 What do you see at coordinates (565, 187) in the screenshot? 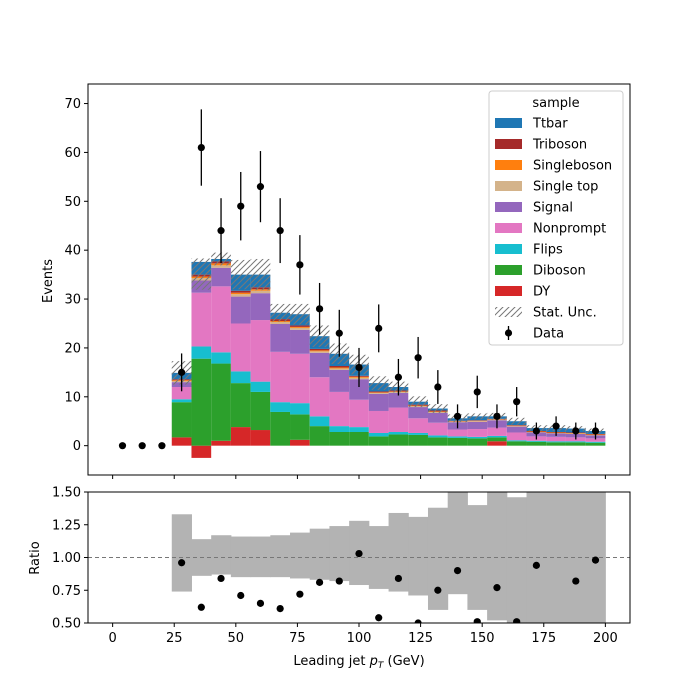
I see `legend-label: Single top` at bounding box center [565, 187].